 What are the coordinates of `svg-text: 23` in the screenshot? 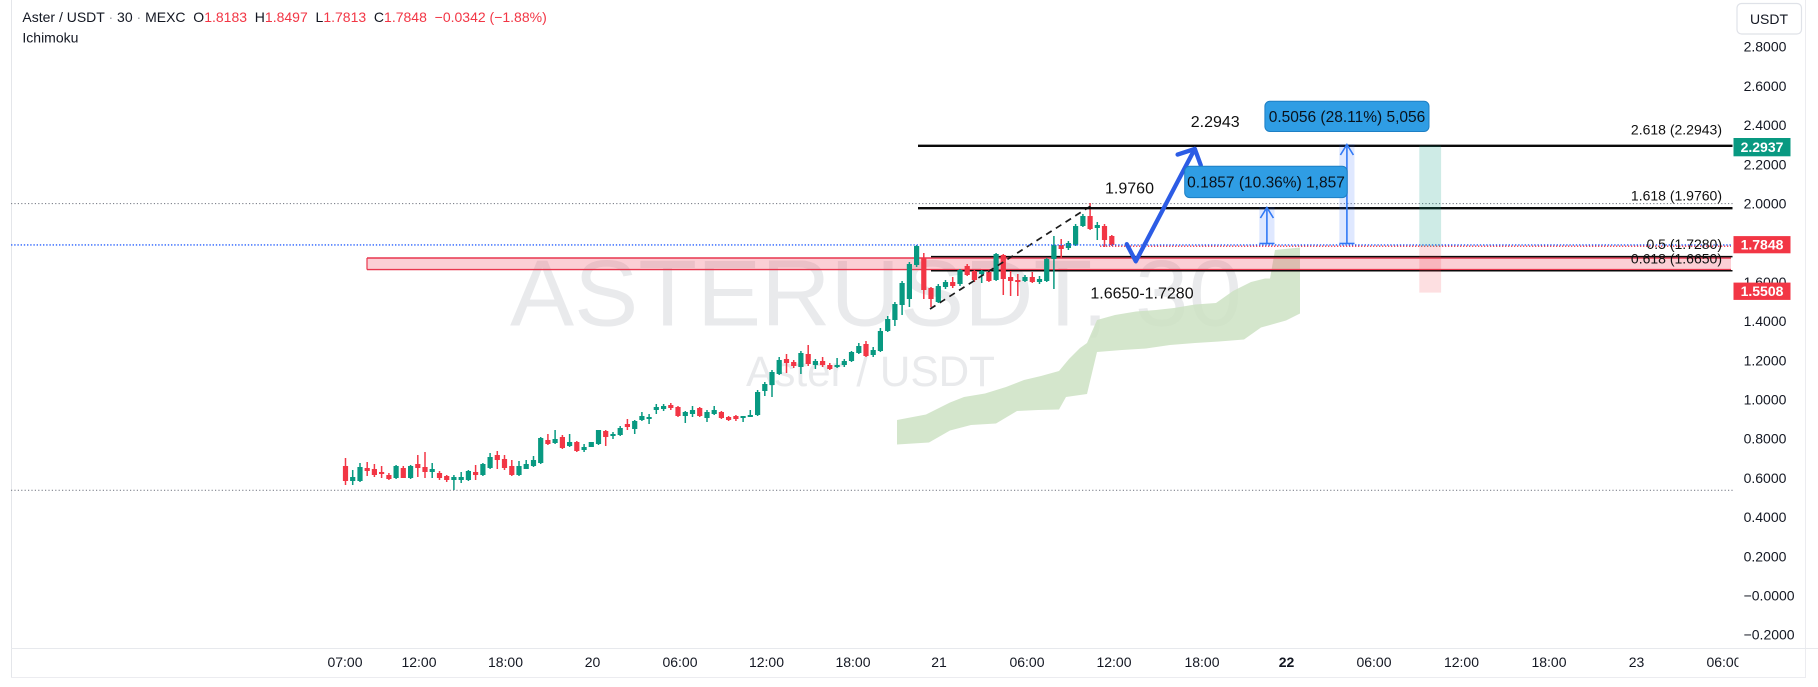 It's located at (1637, 662).